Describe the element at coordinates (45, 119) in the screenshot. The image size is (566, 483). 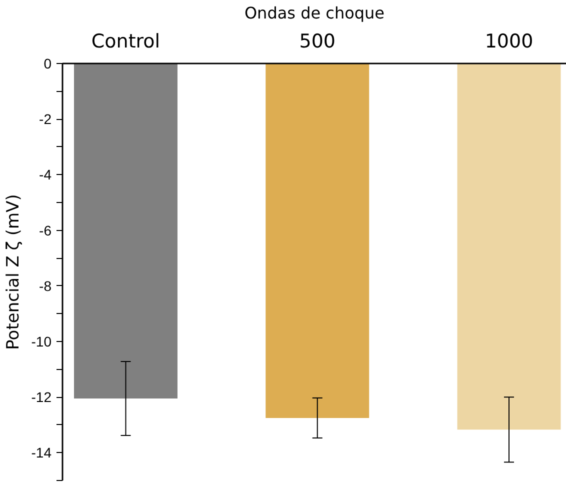
I see `y-tick-label: -2` at that location.